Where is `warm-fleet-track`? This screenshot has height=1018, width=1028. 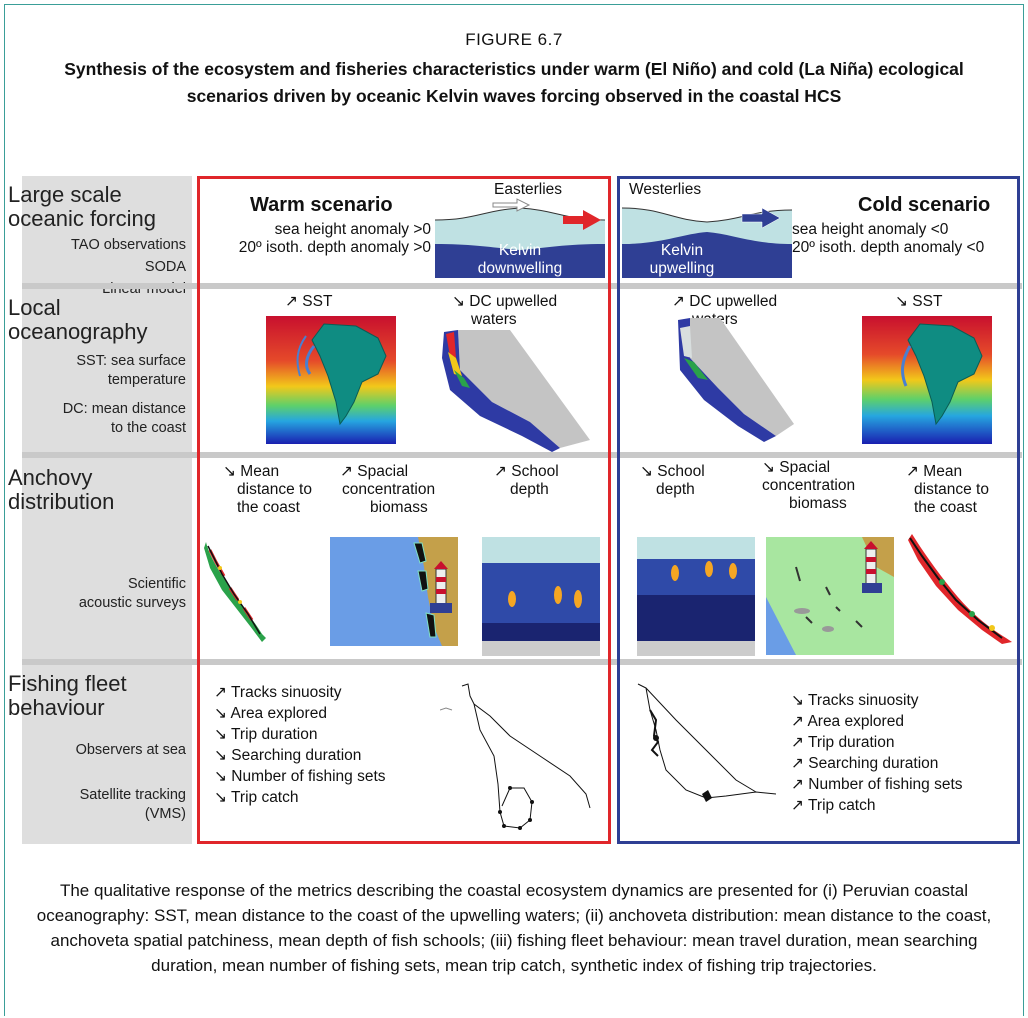 warm-fleet-track is located at coordinates (515, 756).